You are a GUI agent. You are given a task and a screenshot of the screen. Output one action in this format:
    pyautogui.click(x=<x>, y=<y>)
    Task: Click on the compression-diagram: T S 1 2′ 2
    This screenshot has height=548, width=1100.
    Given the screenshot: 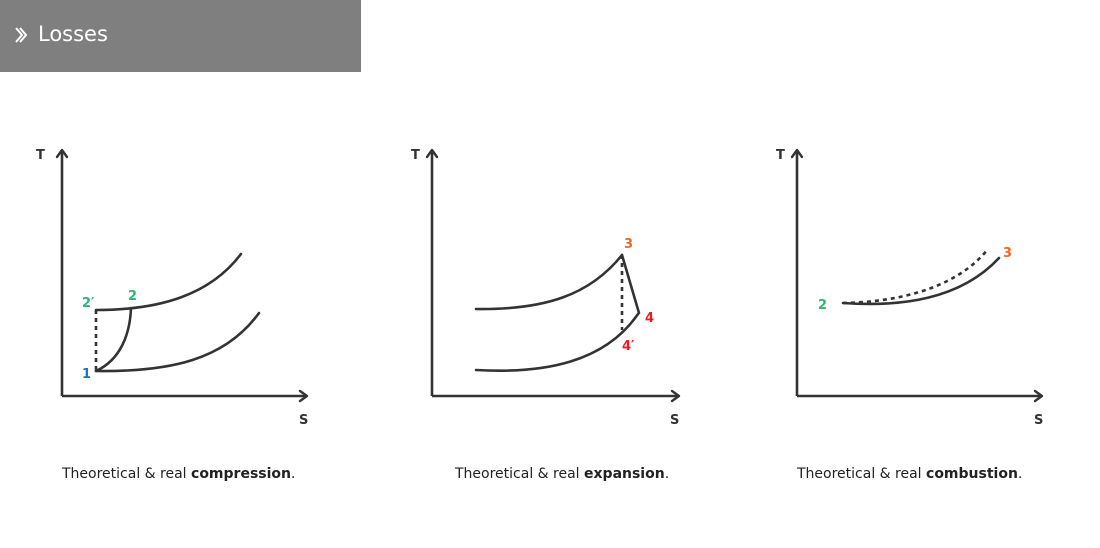 What is the action you would take?
    pyautogui.click(x=172, y=288)
    